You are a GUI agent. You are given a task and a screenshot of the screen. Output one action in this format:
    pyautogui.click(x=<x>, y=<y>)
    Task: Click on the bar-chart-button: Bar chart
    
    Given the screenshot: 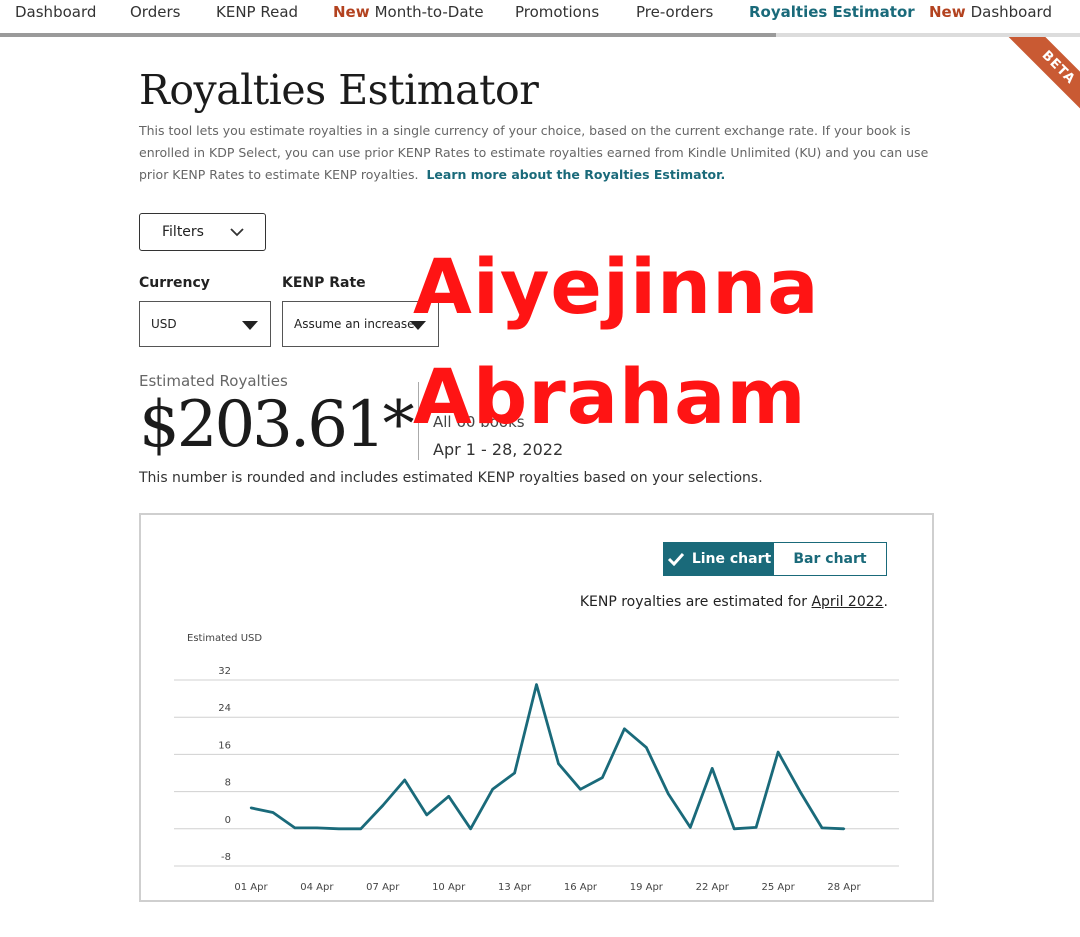 What is the action you would take?
    pyautogui.click(x=830, y=559)
    